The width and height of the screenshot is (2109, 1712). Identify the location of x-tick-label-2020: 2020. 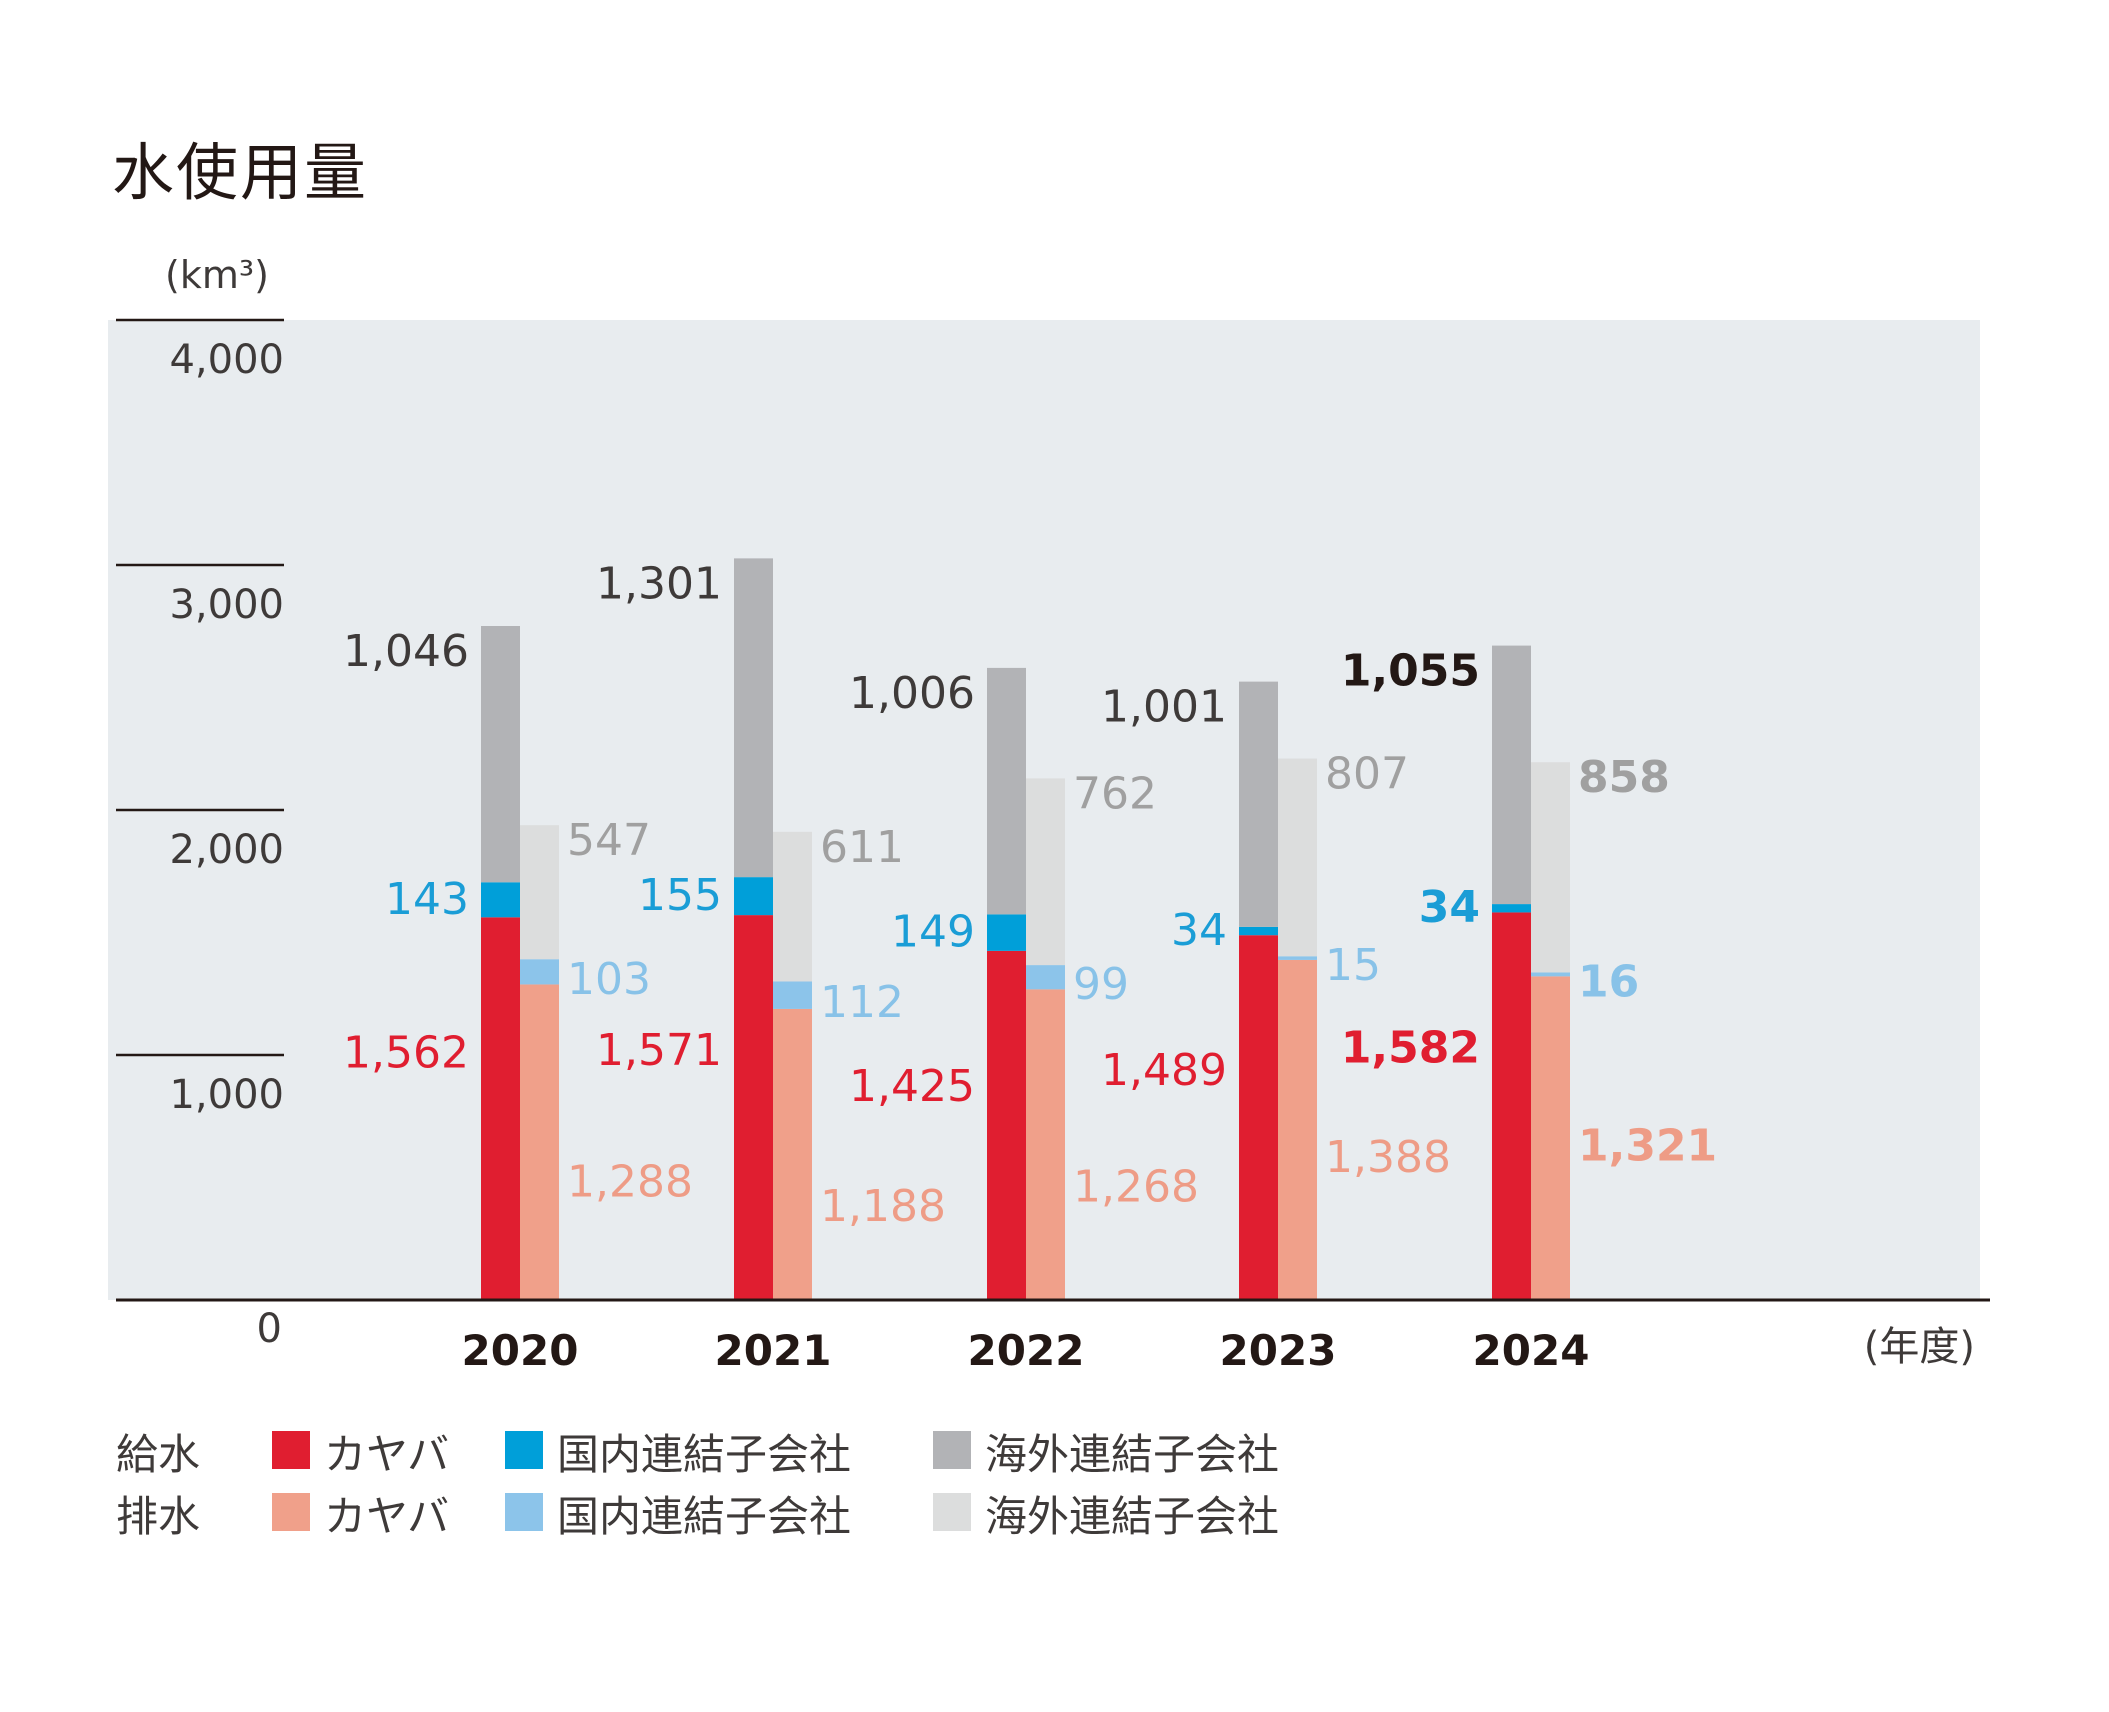
(520, 1350).